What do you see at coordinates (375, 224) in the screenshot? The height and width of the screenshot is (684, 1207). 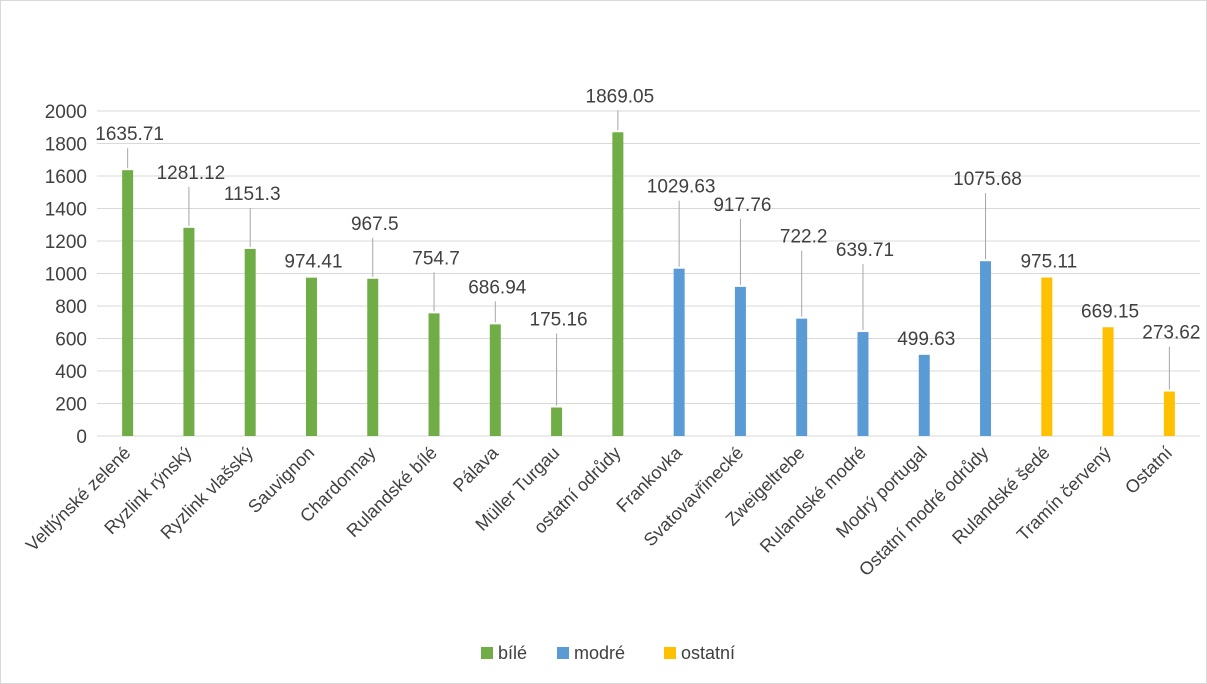 I see `data-label: 967.5` at bounding box center [375, 224].